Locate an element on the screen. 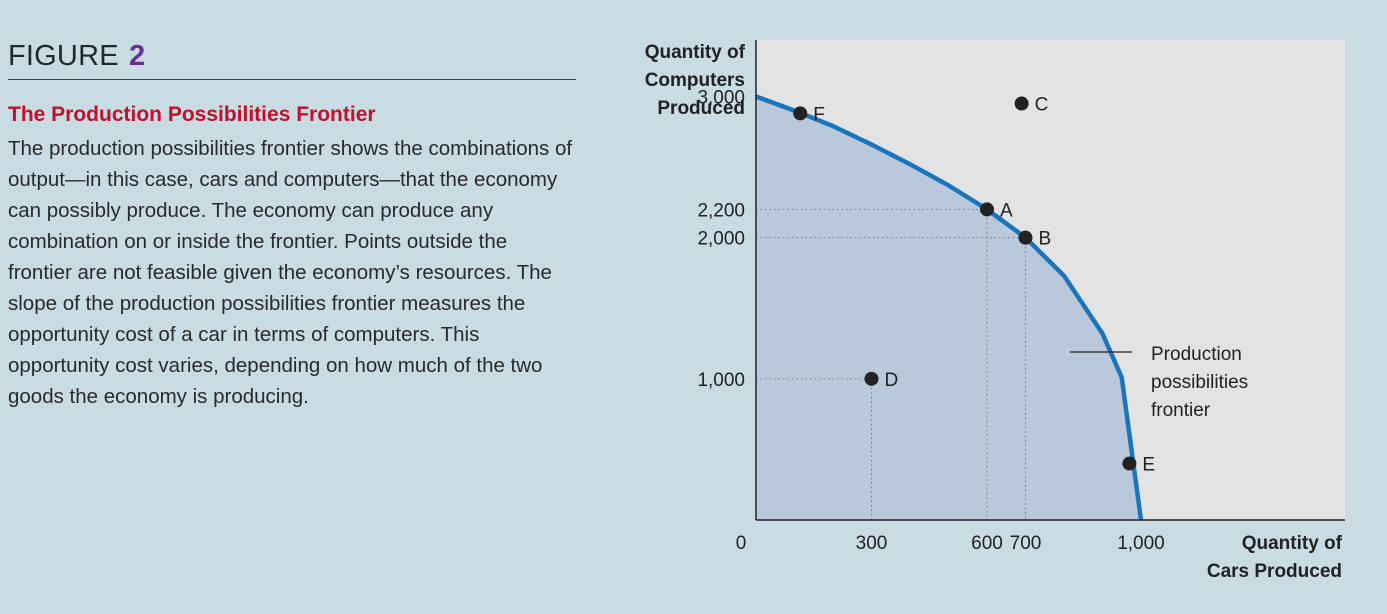 The height and width of the screenshot is (614, 1387). point-label-f: F is located at coordinates (819, 114).